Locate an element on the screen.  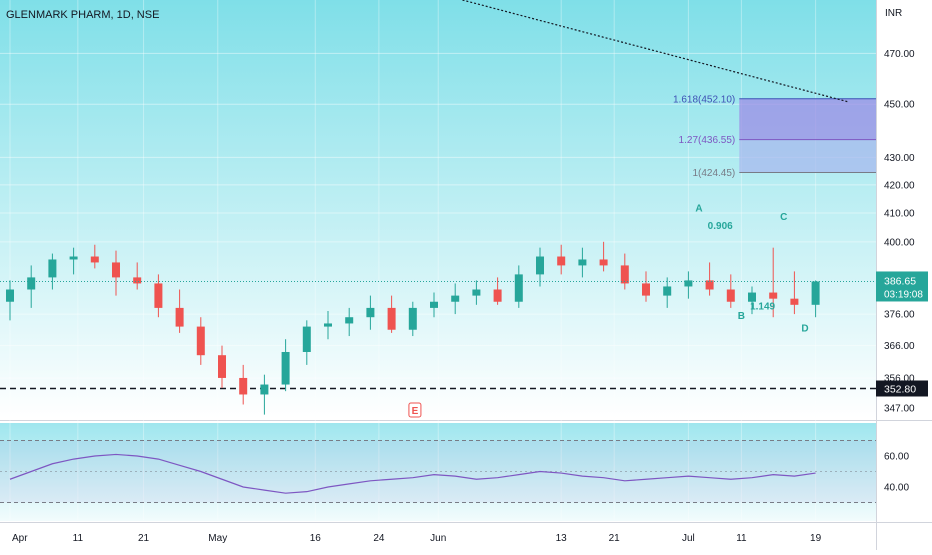
price-tick-label: 450.00 is located at coordinates (899, 105).